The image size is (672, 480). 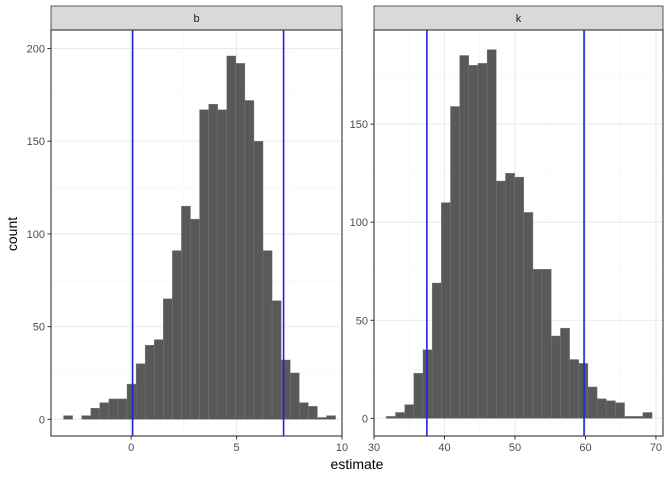 What do you see at coordinates (36, 235) in the screenshot?
I see `panel-b-y-tick-label: 100` at bounding box center [36, 235].